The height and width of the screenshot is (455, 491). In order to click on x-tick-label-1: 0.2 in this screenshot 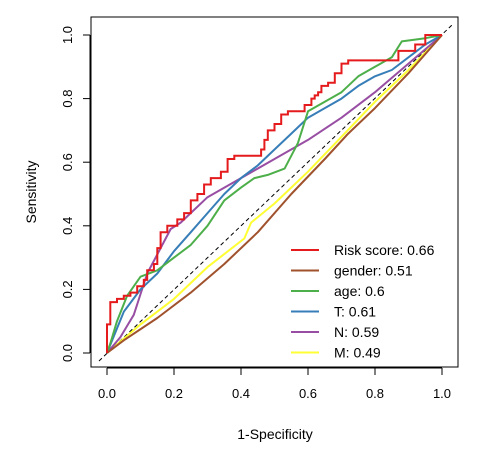, I will do `click(174, 393)`.